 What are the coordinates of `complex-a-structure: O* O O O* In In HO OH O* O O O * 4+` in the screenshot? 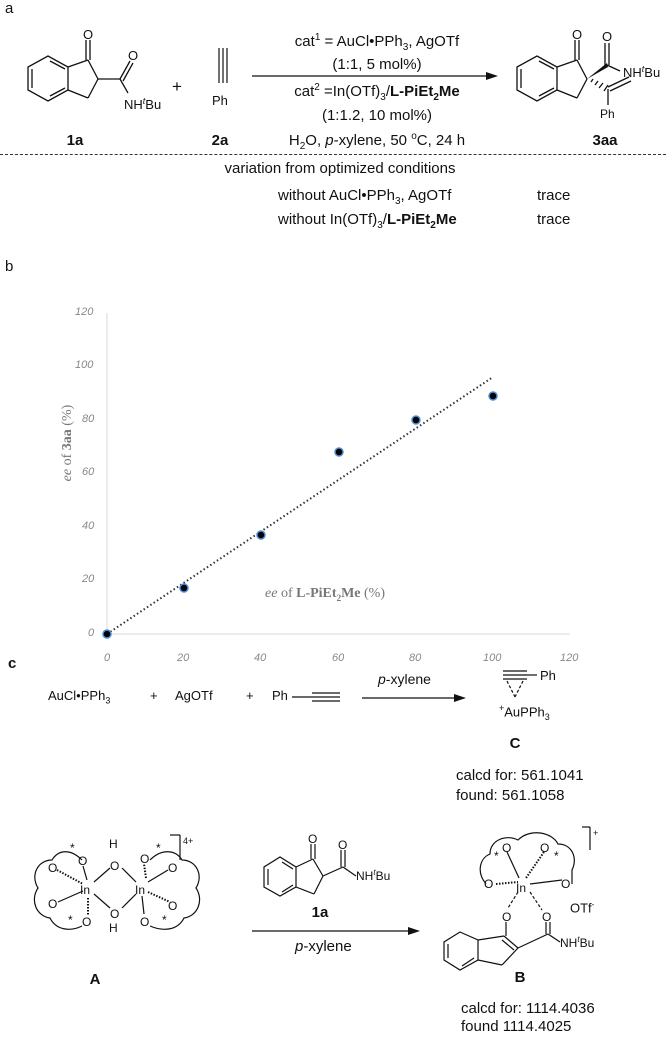 It's located at (117, 884).